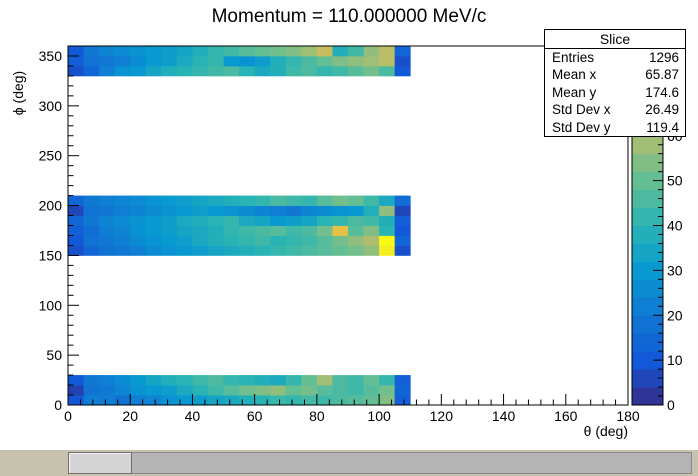 The height and width of the screenshot is (476, 698). What do you see at coordinates (68, 416) in the screenshot?
I see `x-tick-label: 0` at bounding box center [68, 416].